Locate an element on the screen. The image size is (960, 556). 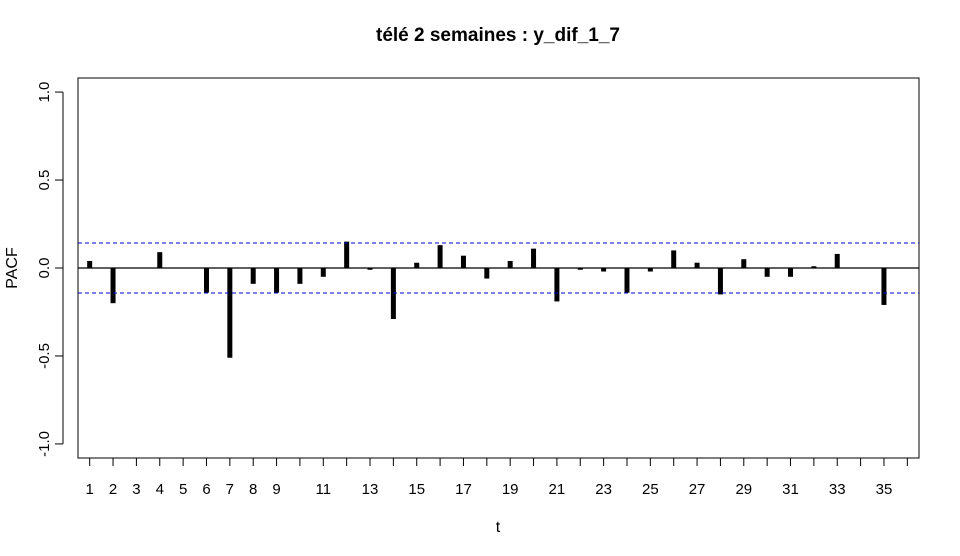
x-tick-label: 6 is located at coordinates (206, 489).